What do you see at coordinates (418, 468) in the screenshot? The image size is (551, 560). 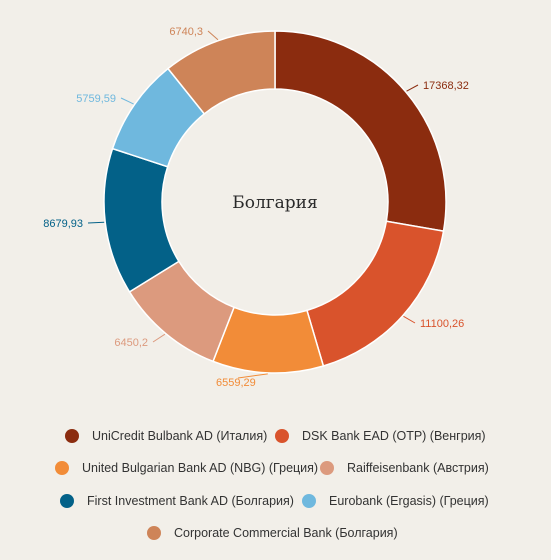 I see `legend-label: Raiffeisenbank (Австрия)` at bounding box center [418, 468].